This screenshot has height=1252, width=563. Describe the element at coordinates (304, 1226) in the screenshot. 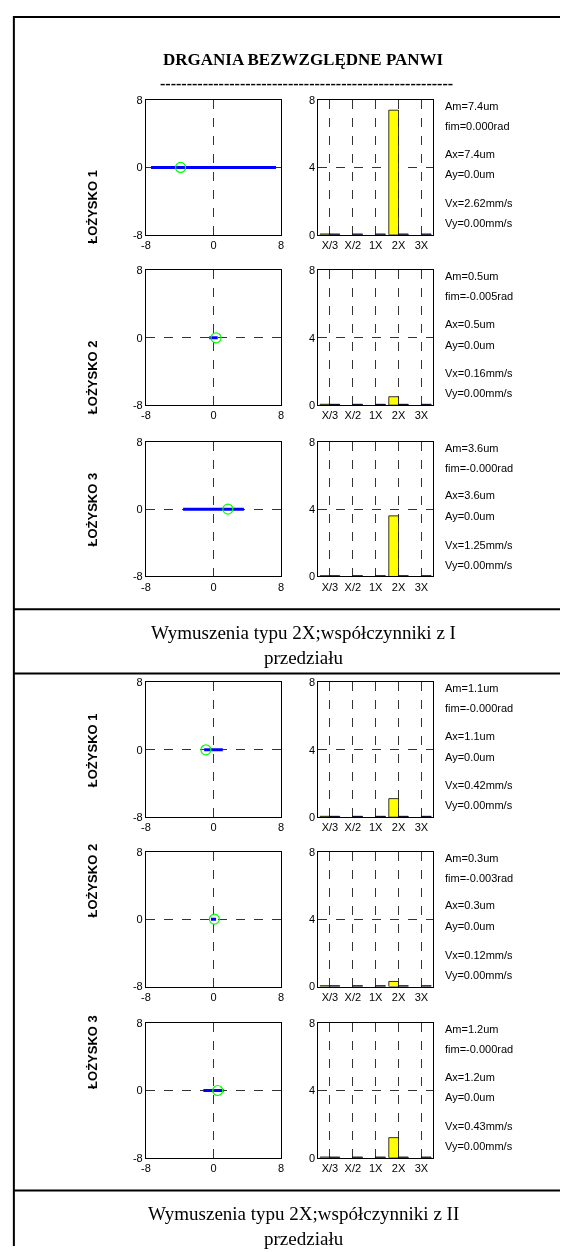

I see `text: Wymuszenia typu 2X;współczynniki z II przedziału` at that location.